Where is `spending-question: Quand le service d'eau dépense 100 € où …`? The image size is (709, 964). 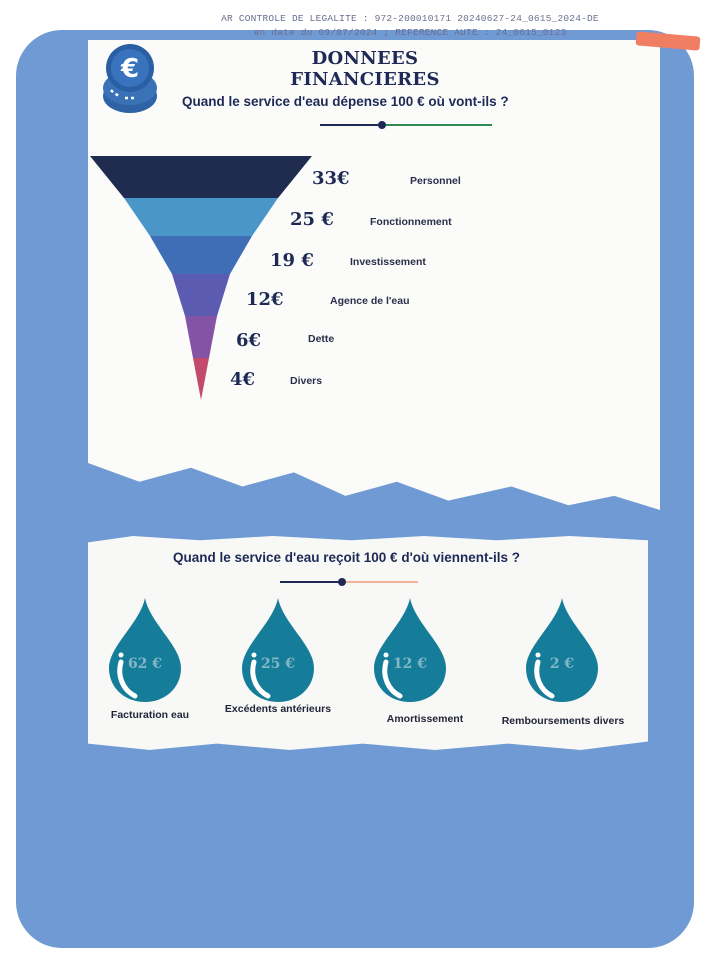 spending-question: Quand le service d'eau dépense 100 € où … is located at coordinates (345, 101).